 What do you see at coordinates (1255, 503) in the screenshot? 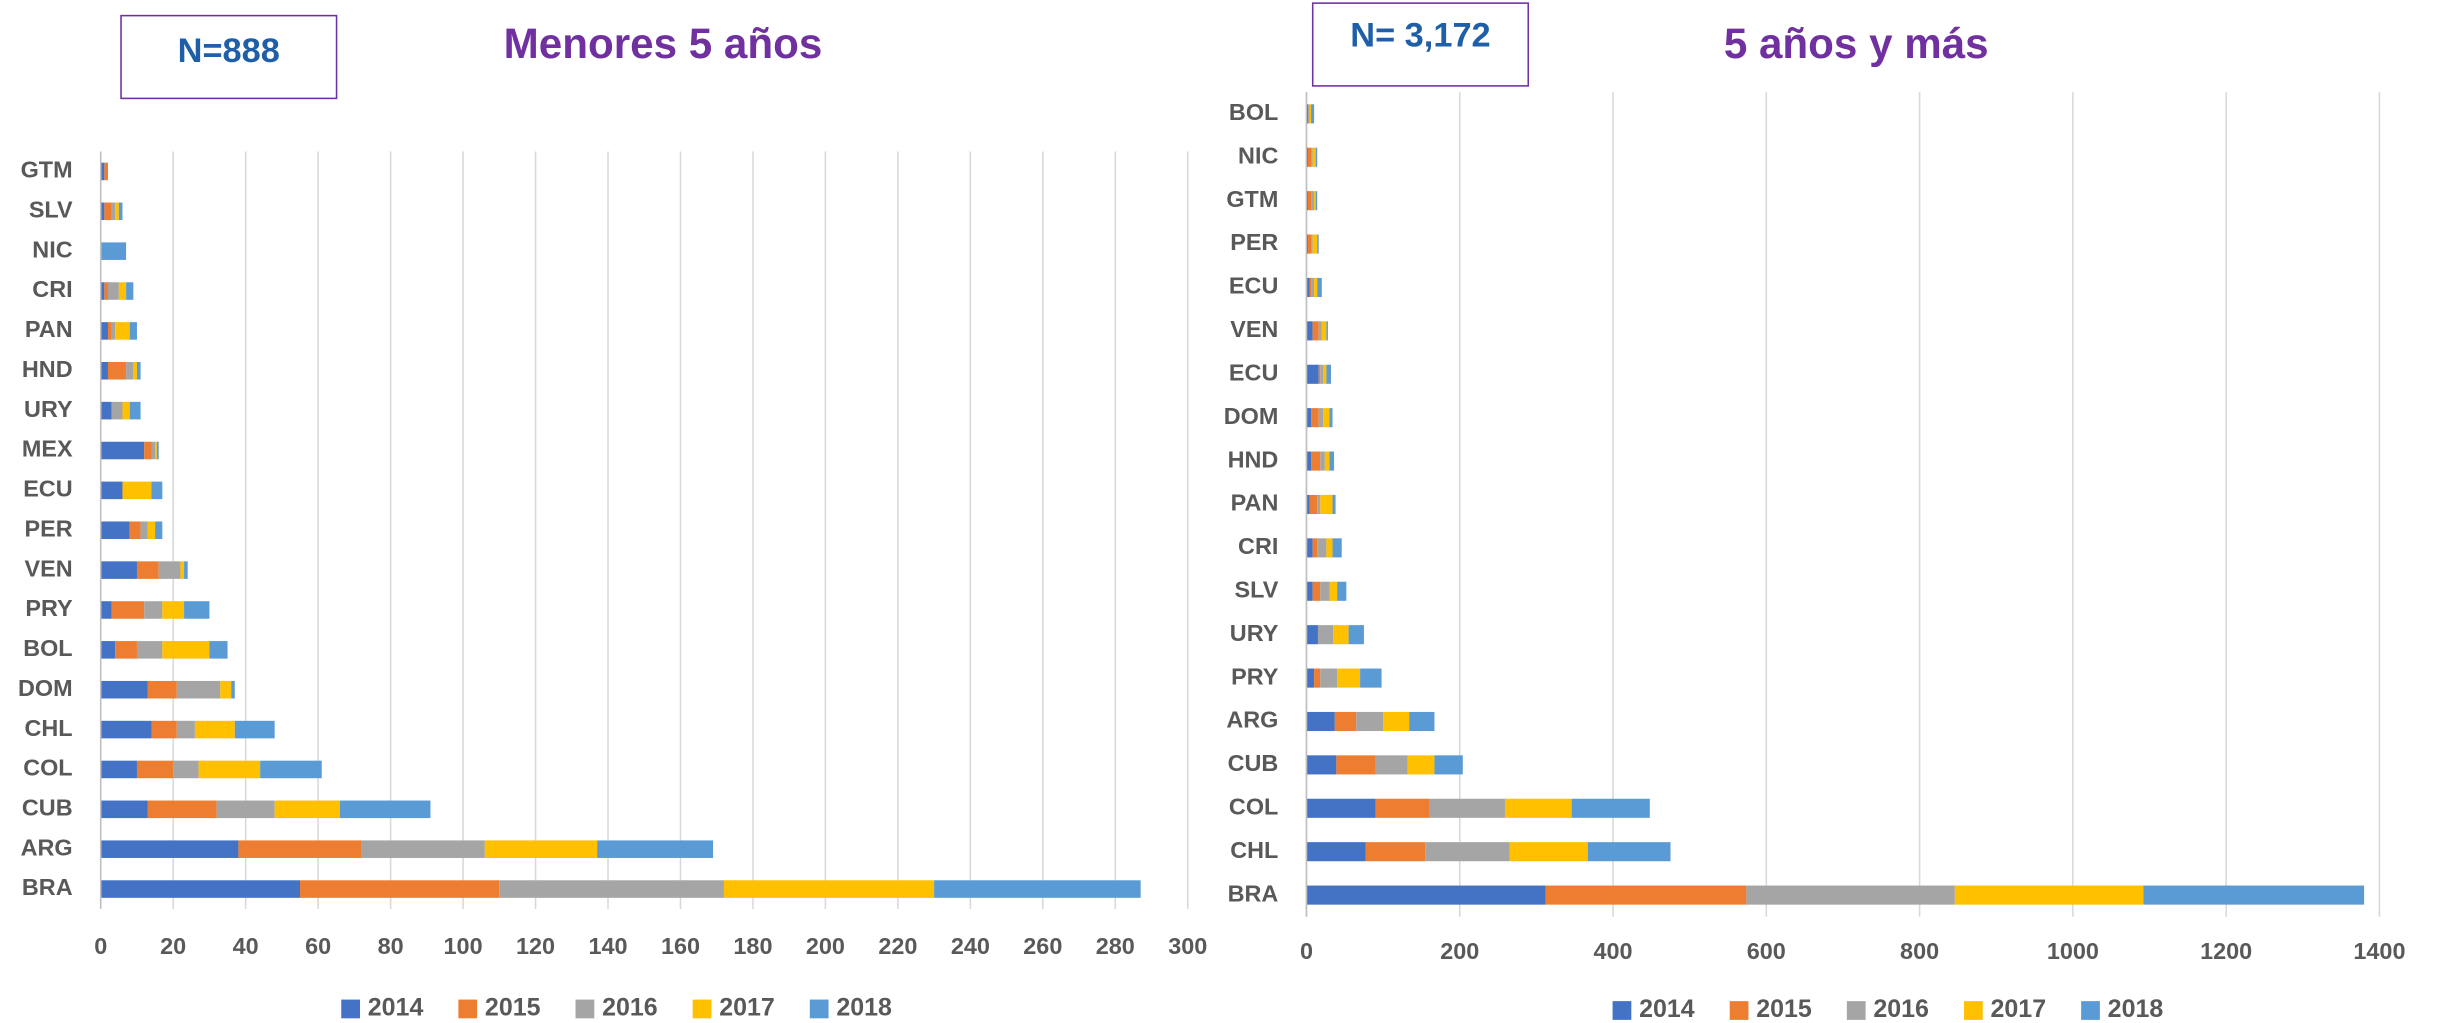
I see `y-tick-label: PAN` at bounding box center [1255, 503].